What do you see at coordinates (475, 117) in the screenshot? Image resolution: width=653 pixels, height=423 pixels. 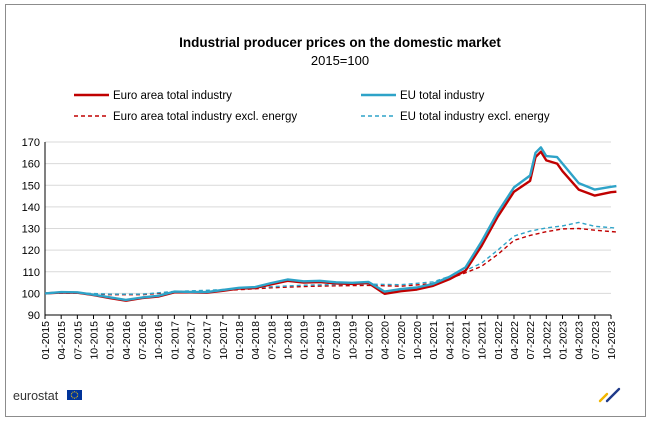 I see `legend-label: EU total industry excl. energy` at bounding box center [475, 117].